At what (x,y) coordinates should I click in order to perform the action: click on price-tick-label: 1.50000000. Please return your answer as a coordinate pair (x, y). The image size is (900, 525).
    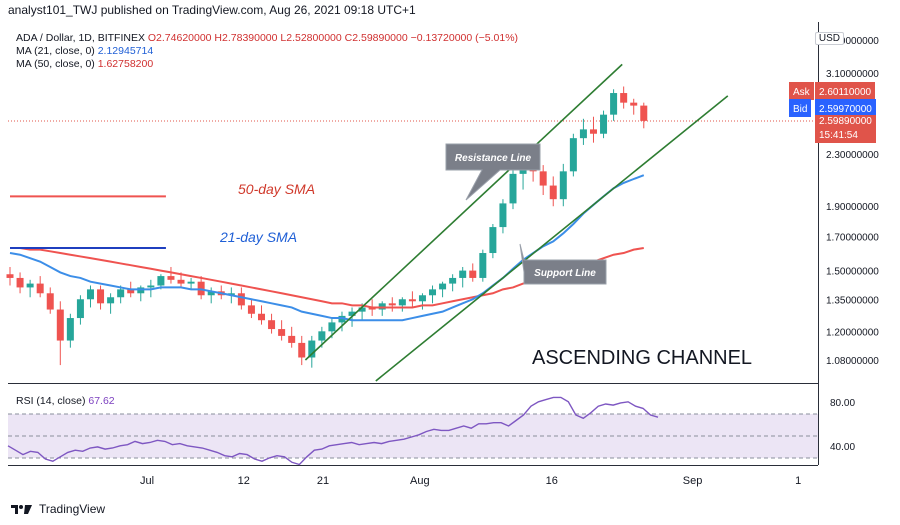
    Looking at the image, I should click on (852, 272).